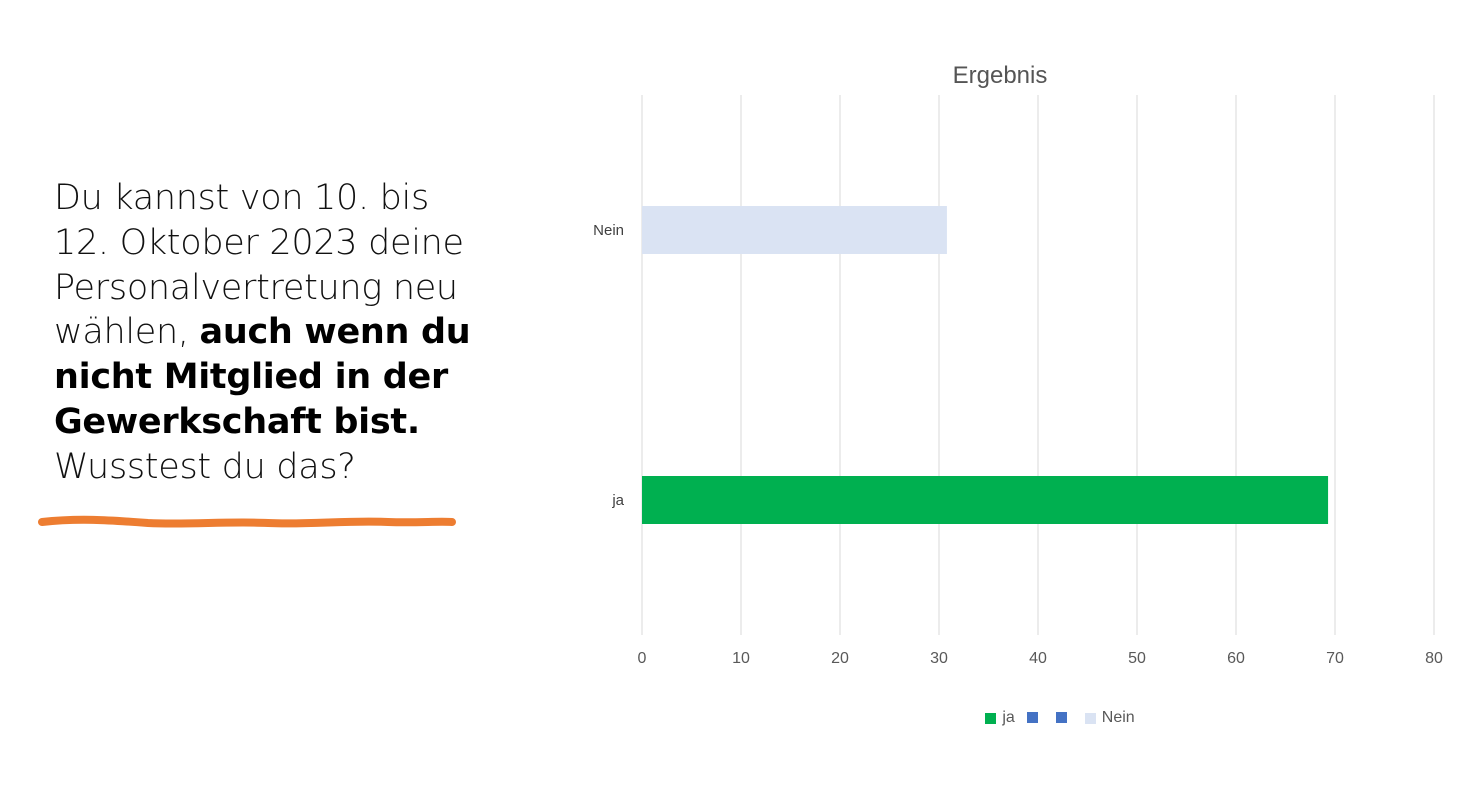  Describe the element at coordinates (1008, 717) in the screenshot. I see `legend-label: ja` at that location.